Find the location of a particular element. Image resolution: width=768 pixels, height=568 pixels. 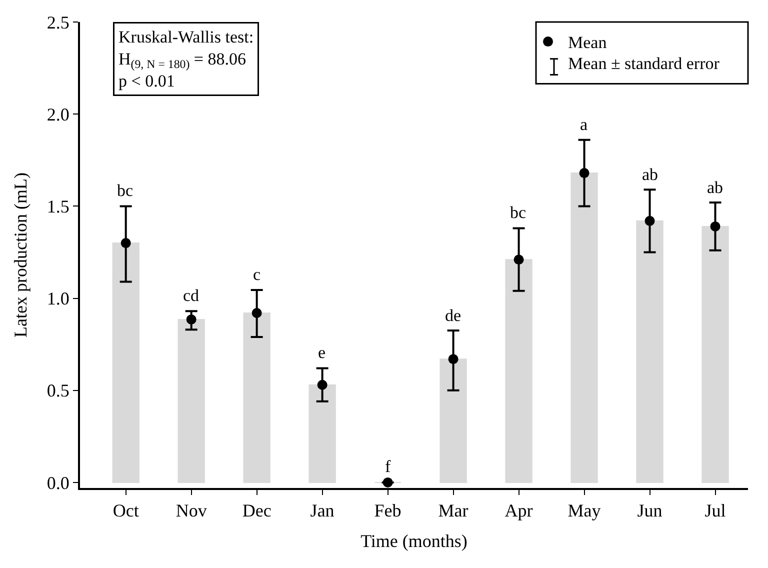

annotation: cd is located at coordinates (191, 295).